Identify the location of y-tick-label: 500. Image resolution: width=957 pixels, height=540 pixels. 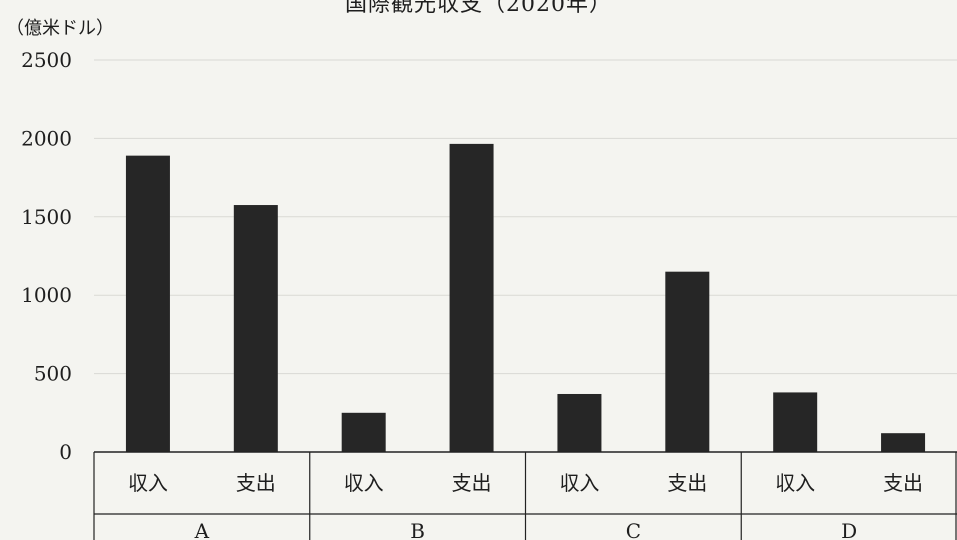
(53, 374).